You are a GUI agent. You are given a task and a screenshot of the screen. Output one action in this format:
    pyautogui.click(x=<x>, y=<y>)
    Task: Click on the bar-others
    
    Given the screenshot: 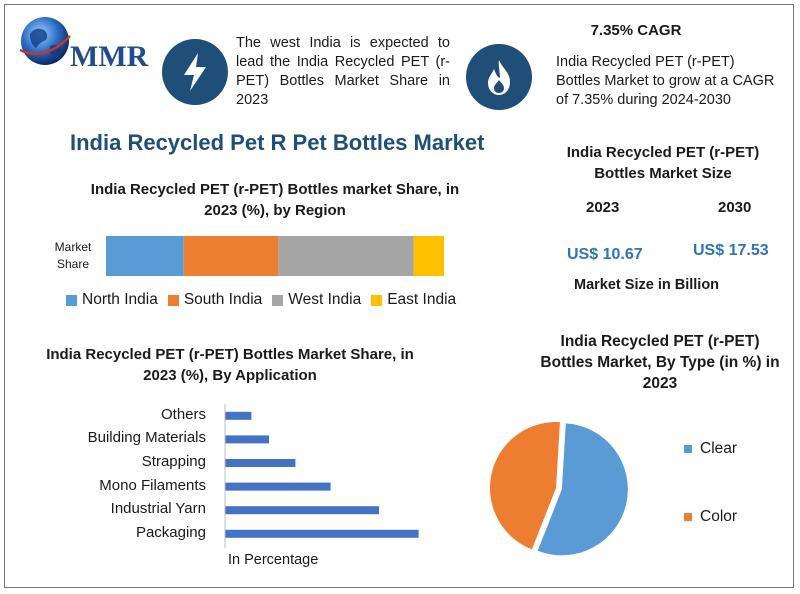 What is the action you would take?
    pyautogui.click(x=238, y=415)
    